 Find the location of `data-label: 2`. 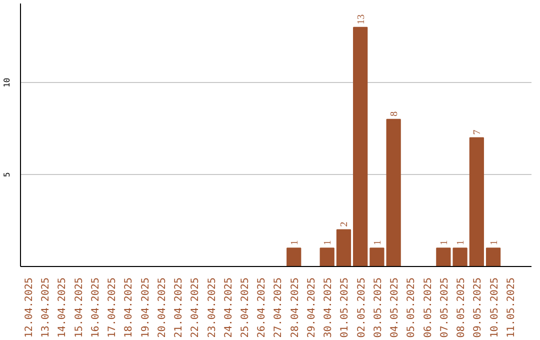

data-label: 2 is located at coordinates (344, 224).